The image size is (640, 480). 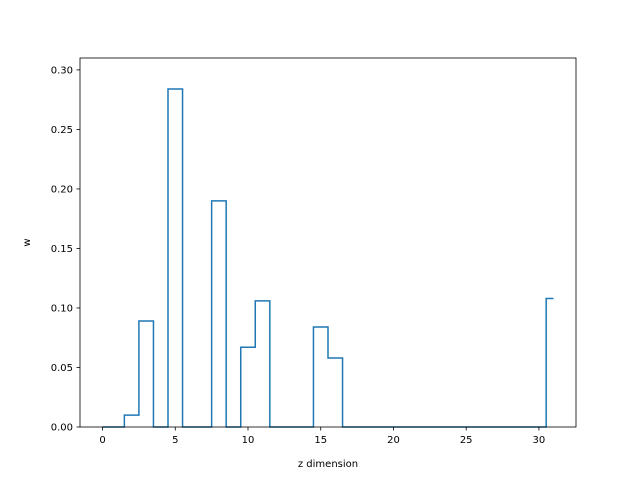 What do you see at coordinates (539, 440) in the screenshot?
I see `x-tick-label: 30` at bounding box center [539, 440].